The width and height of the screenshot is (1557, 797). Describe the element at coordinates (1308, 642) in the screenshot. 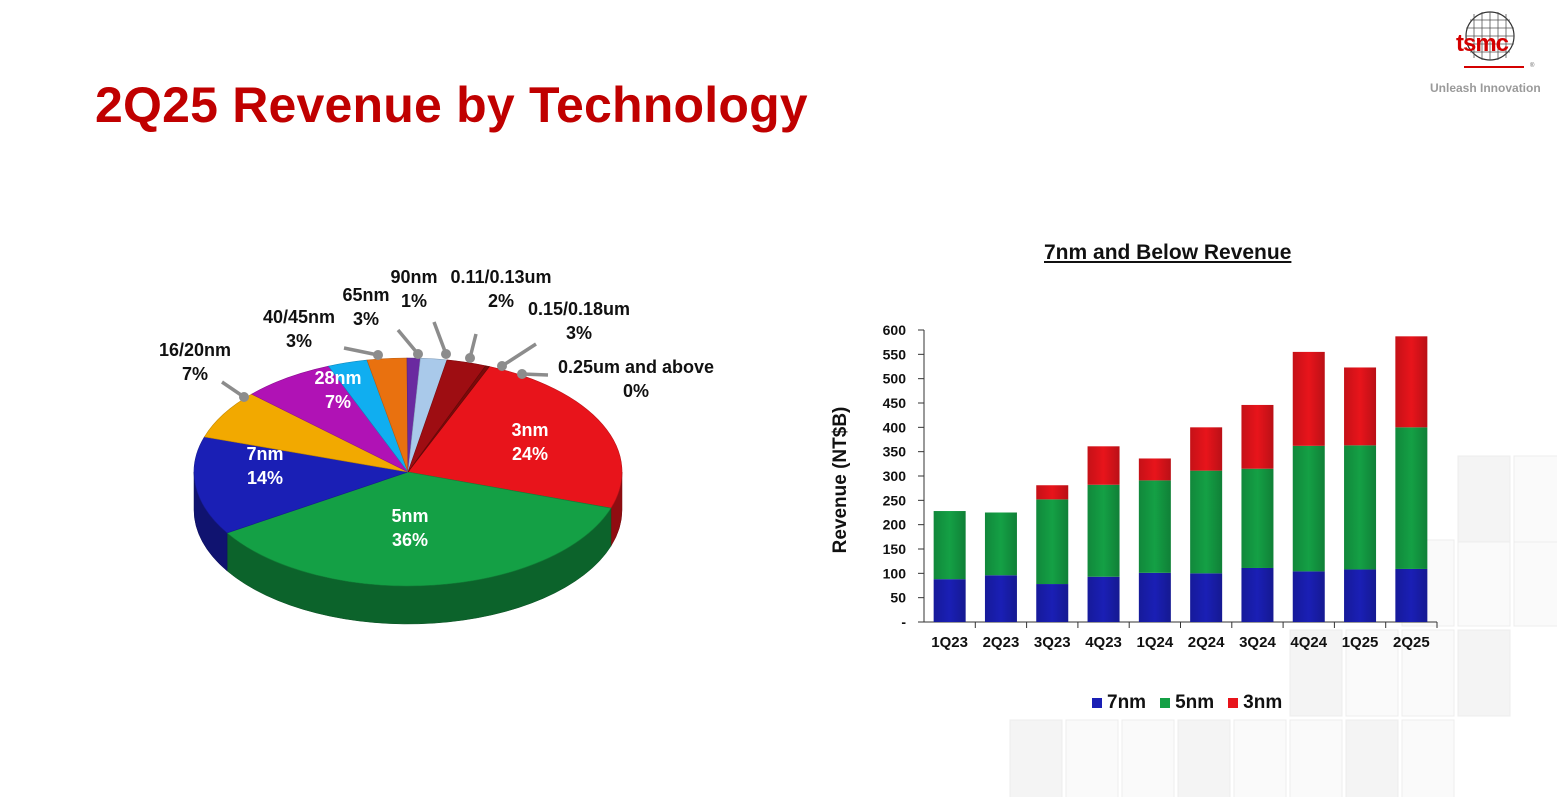

I see `x-tick-label: 4Q24` at that location.